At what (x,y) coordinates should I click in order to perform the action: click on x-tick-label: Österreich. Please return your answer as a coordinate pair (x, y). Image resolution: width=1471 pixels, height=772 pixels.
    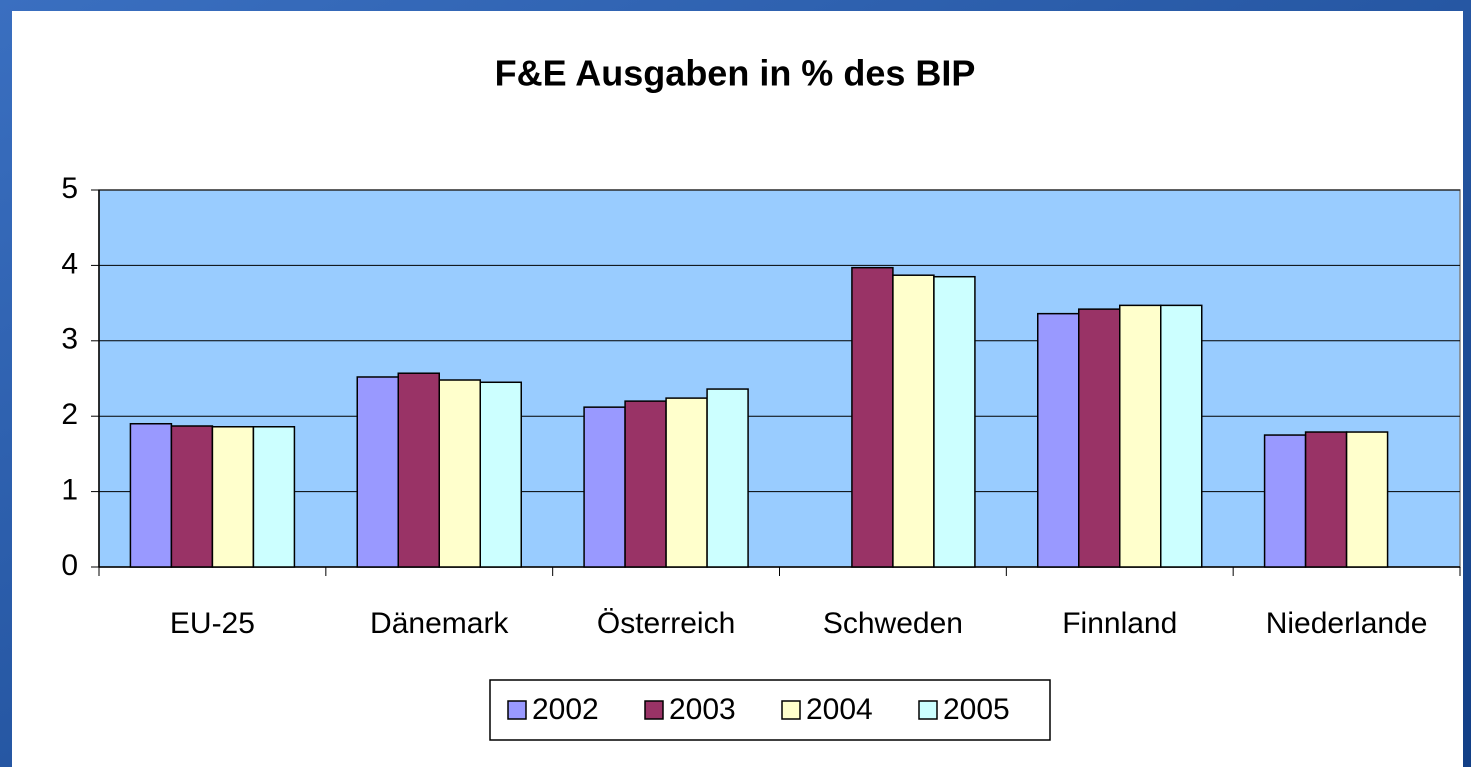
    Looking at the image, I should click on (666, 623).